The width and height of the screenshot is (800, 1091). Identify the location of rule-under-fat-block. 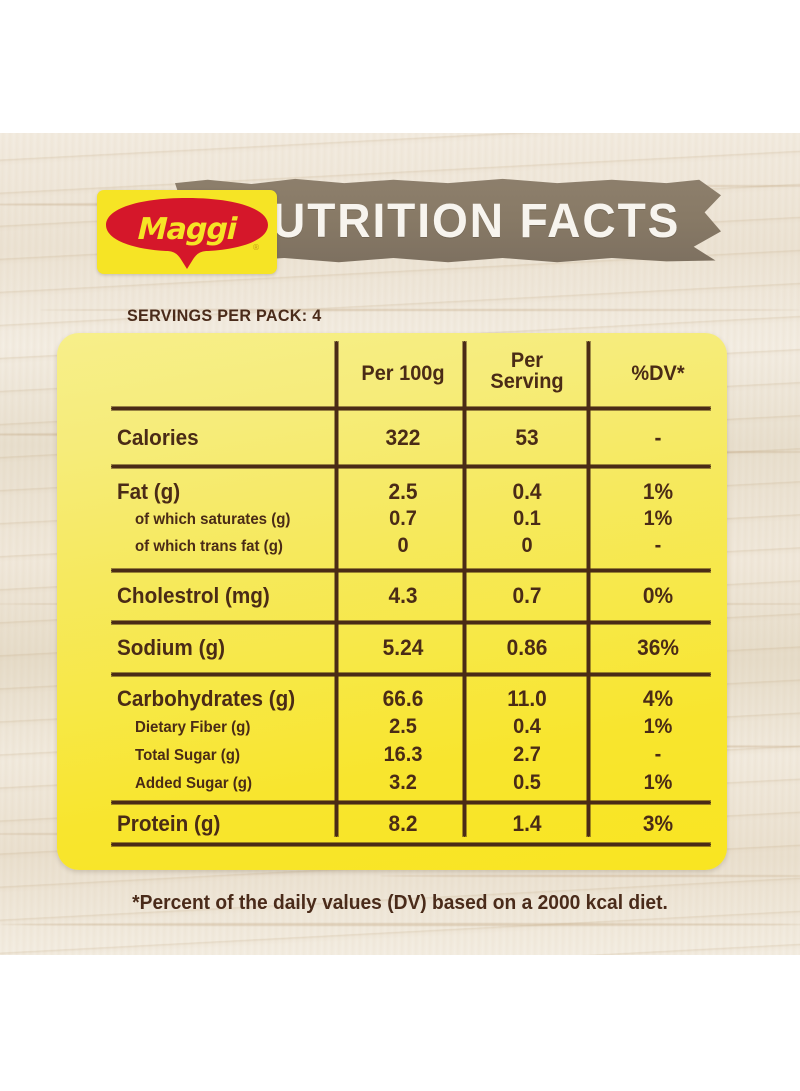
(411, 570).